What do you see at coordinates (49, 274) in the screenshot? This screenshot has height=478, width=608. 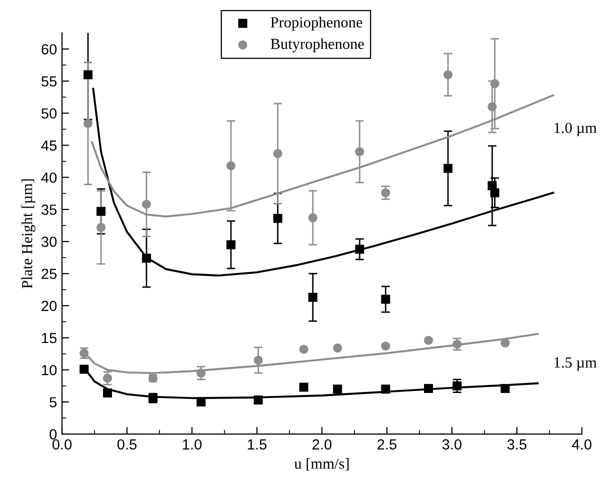 I see `y-tick-label: 25` at bounding box center [49, 274].